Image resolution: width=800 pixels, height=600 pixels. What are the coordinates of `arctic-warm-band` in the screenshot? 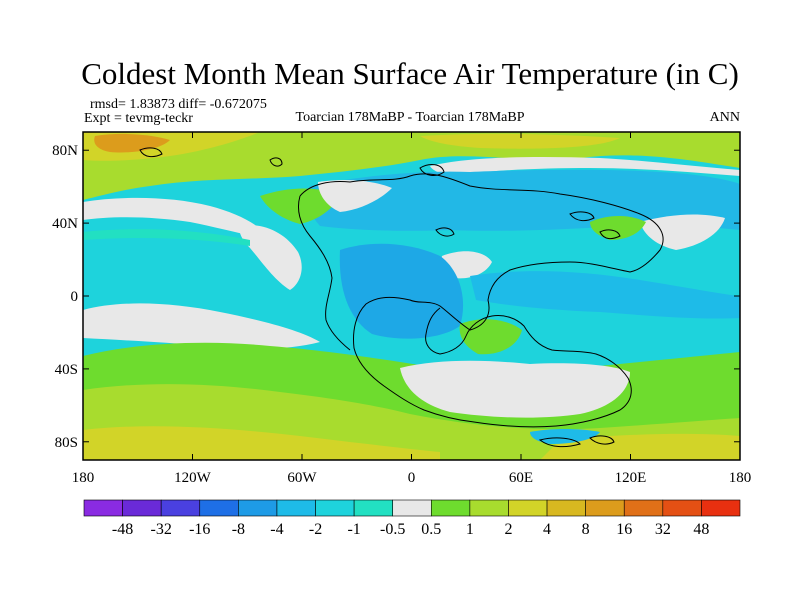 It's located at (411, 166).